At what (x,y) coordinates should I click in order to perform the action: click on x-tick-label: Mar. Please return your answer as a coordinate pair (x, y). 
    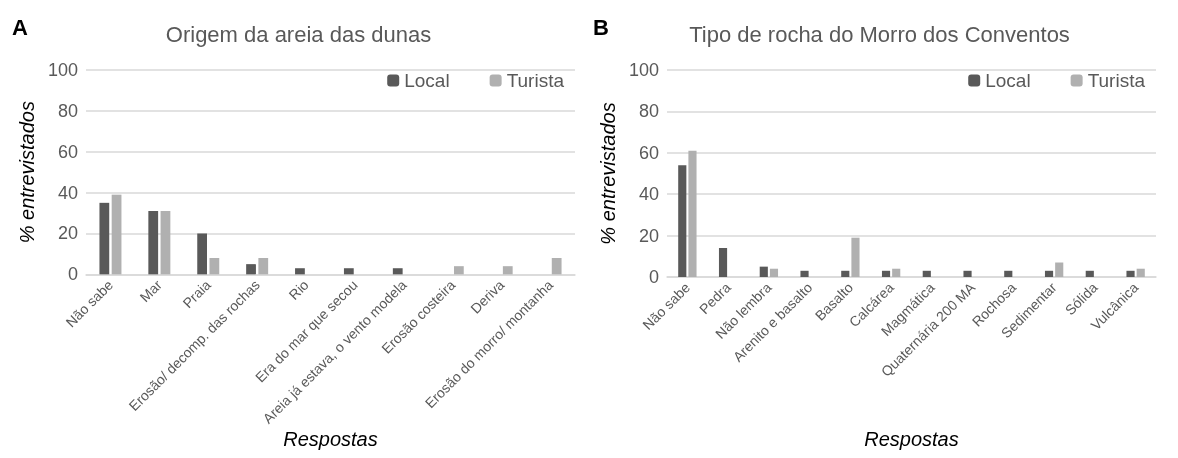
    Looking at the image, I should click on (151, 291).